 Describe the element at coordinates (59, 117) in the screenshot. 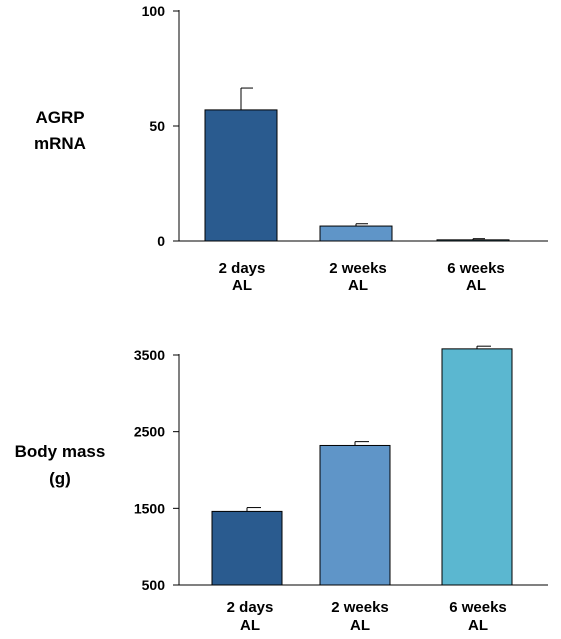

I see `y-axis-label: AGRP` at that location.